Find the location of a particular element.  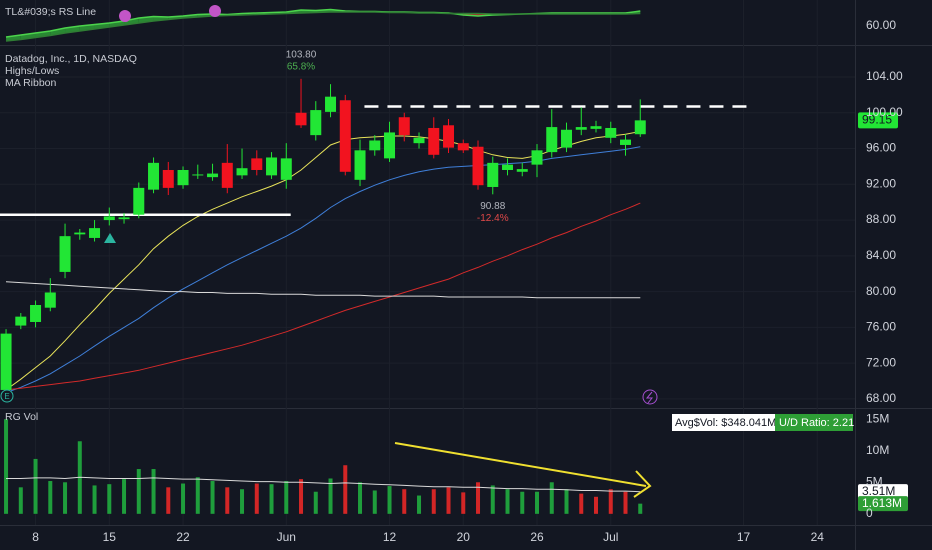

signal-marker is located at coordinates (110, 238).